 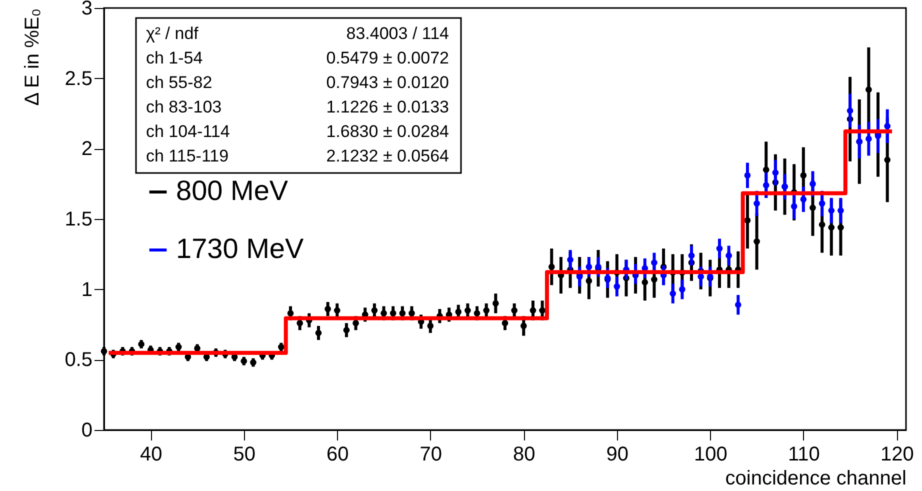 What do you see at coordinates (172, 33) in the screenshot?
I see `annotation: χ² / ndf` at bounding box center [172, 33].